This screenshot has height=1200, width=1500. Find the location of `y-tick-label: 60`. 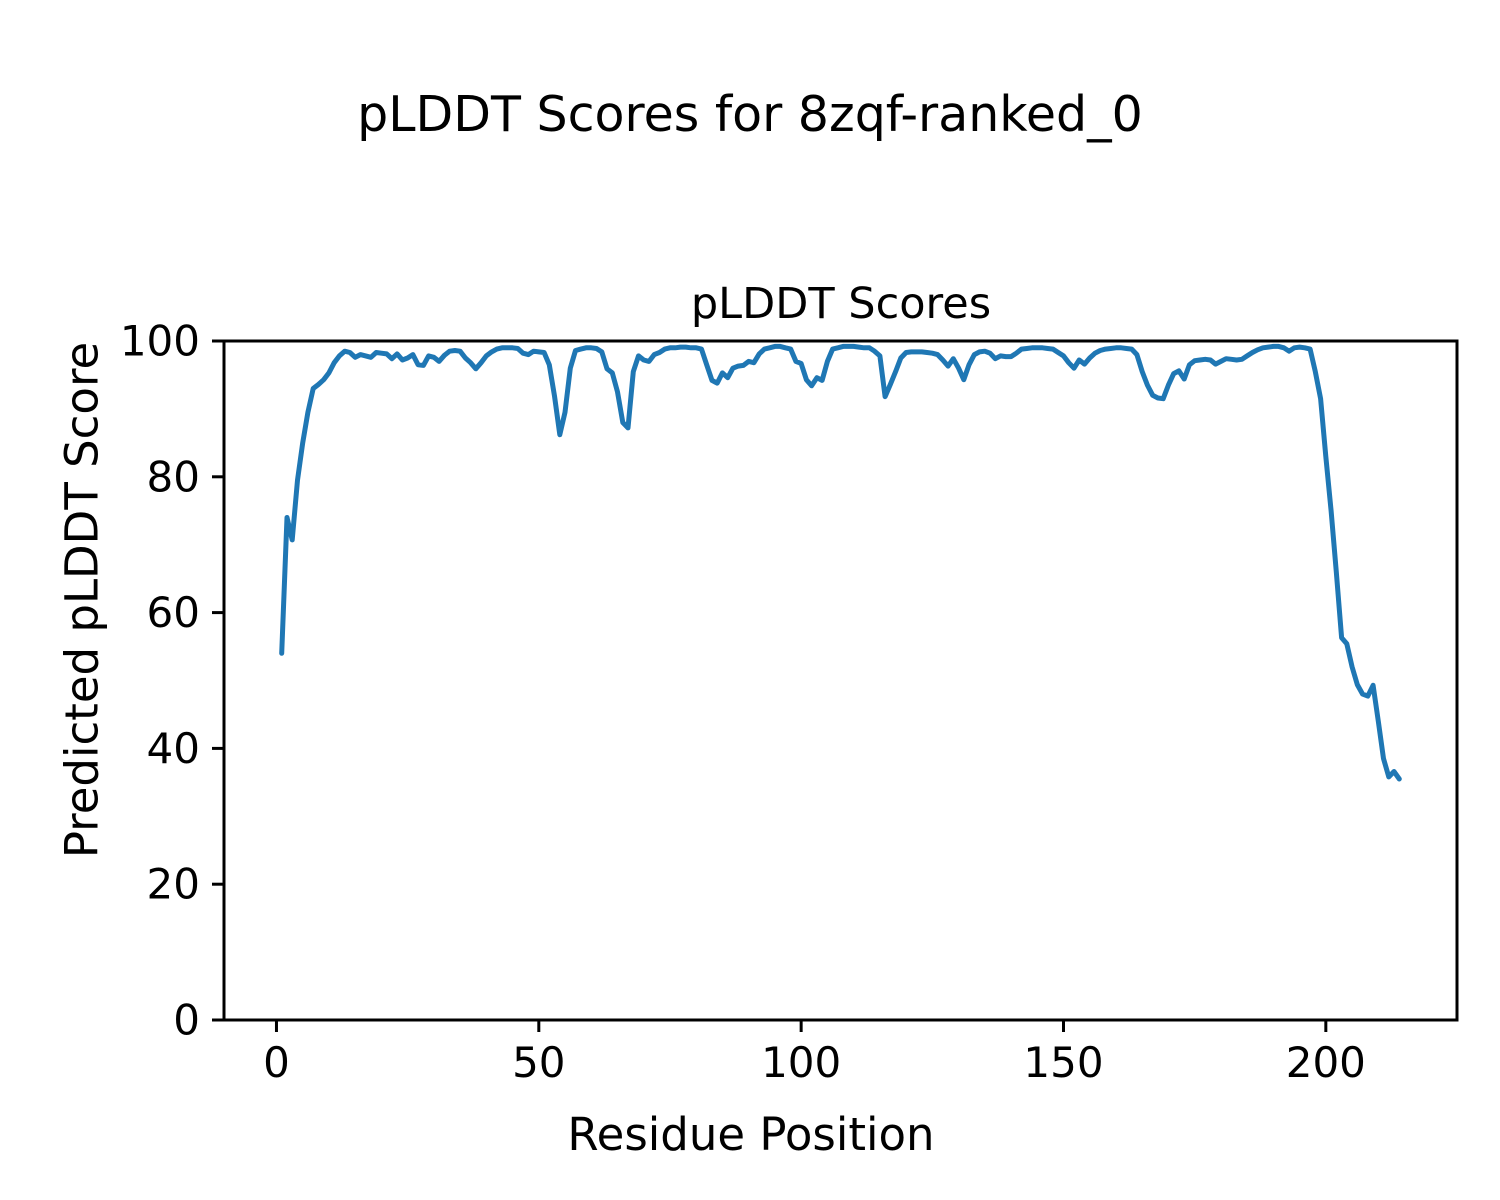

y-tick-label: 60 is located at coordinates (173, 612).